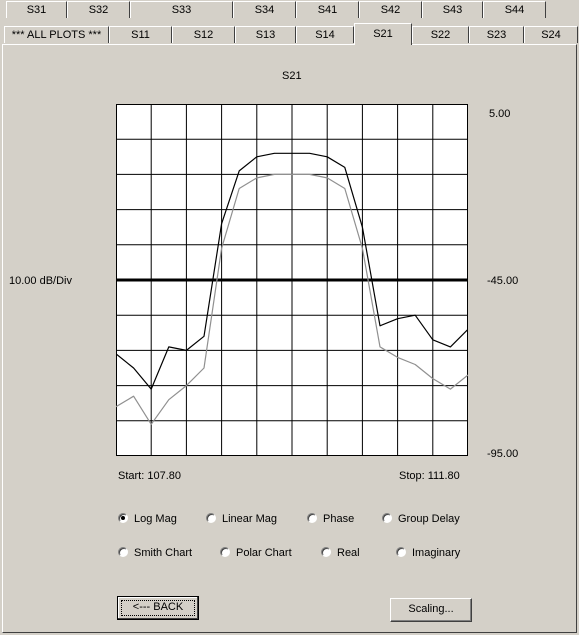 The width and height of the screenshot is (579, 635). What do you see at coordinates (264, 9) in the screenshot?
I see `tab-s34: S34` at bounding box center [264, 9].